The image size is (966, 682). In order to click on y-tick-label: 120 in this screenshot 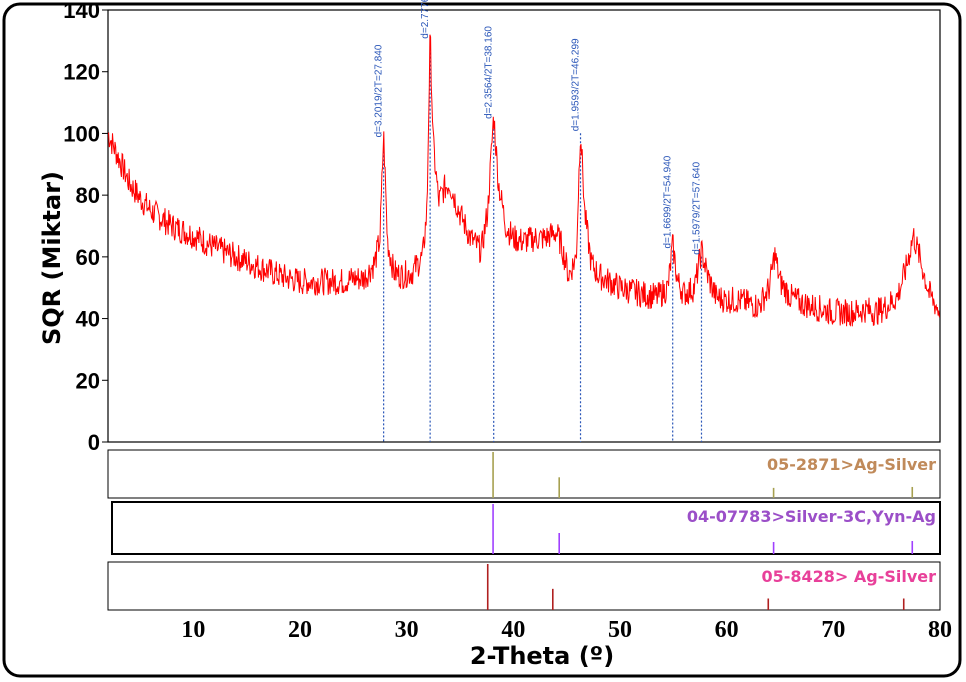, I will do `click(81, 72)`.